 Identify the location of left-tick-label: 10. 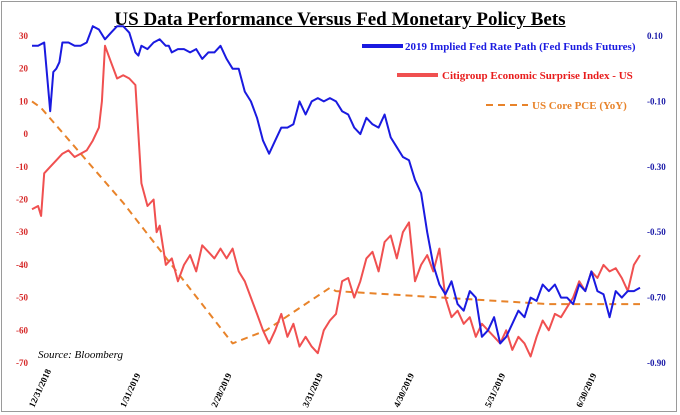
(24, 101).